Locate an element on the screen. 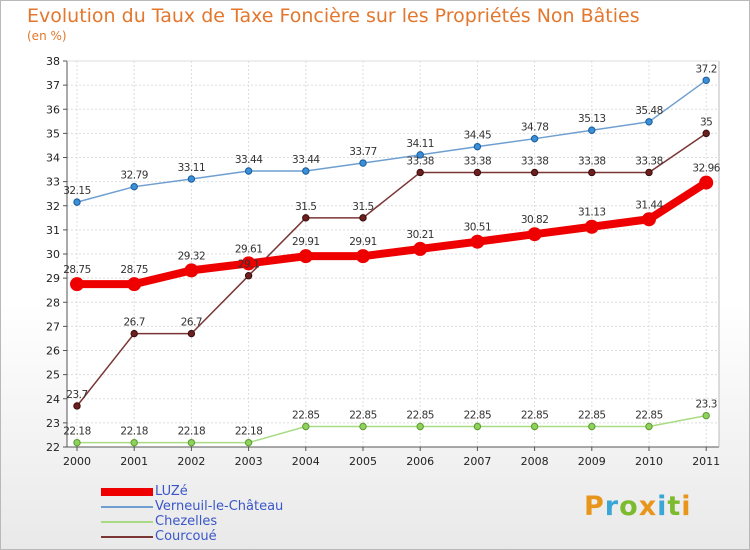  y-tick-label: 33 is located at coordinates (53, 182).